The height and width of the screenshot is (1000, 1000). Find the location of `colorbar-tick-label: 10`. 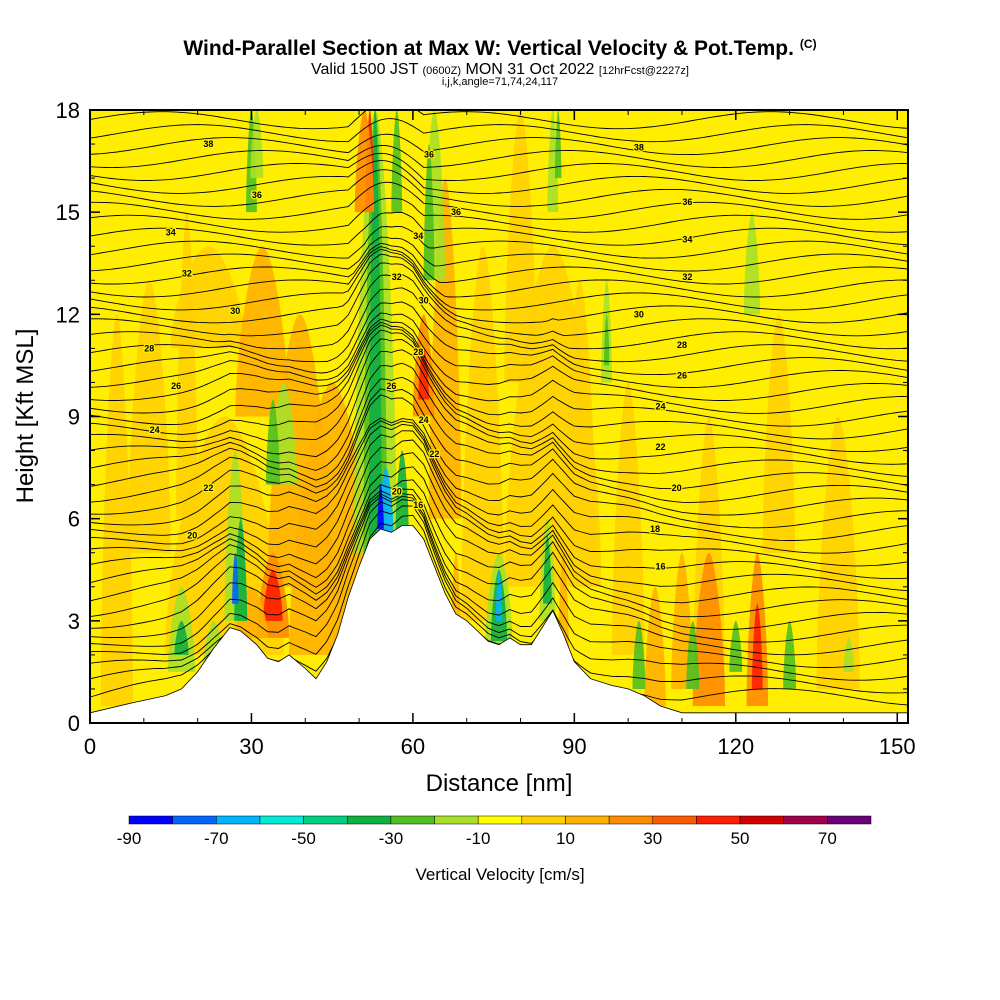

colorbar-tick-label: 10 is located at coordinates (565, 838).